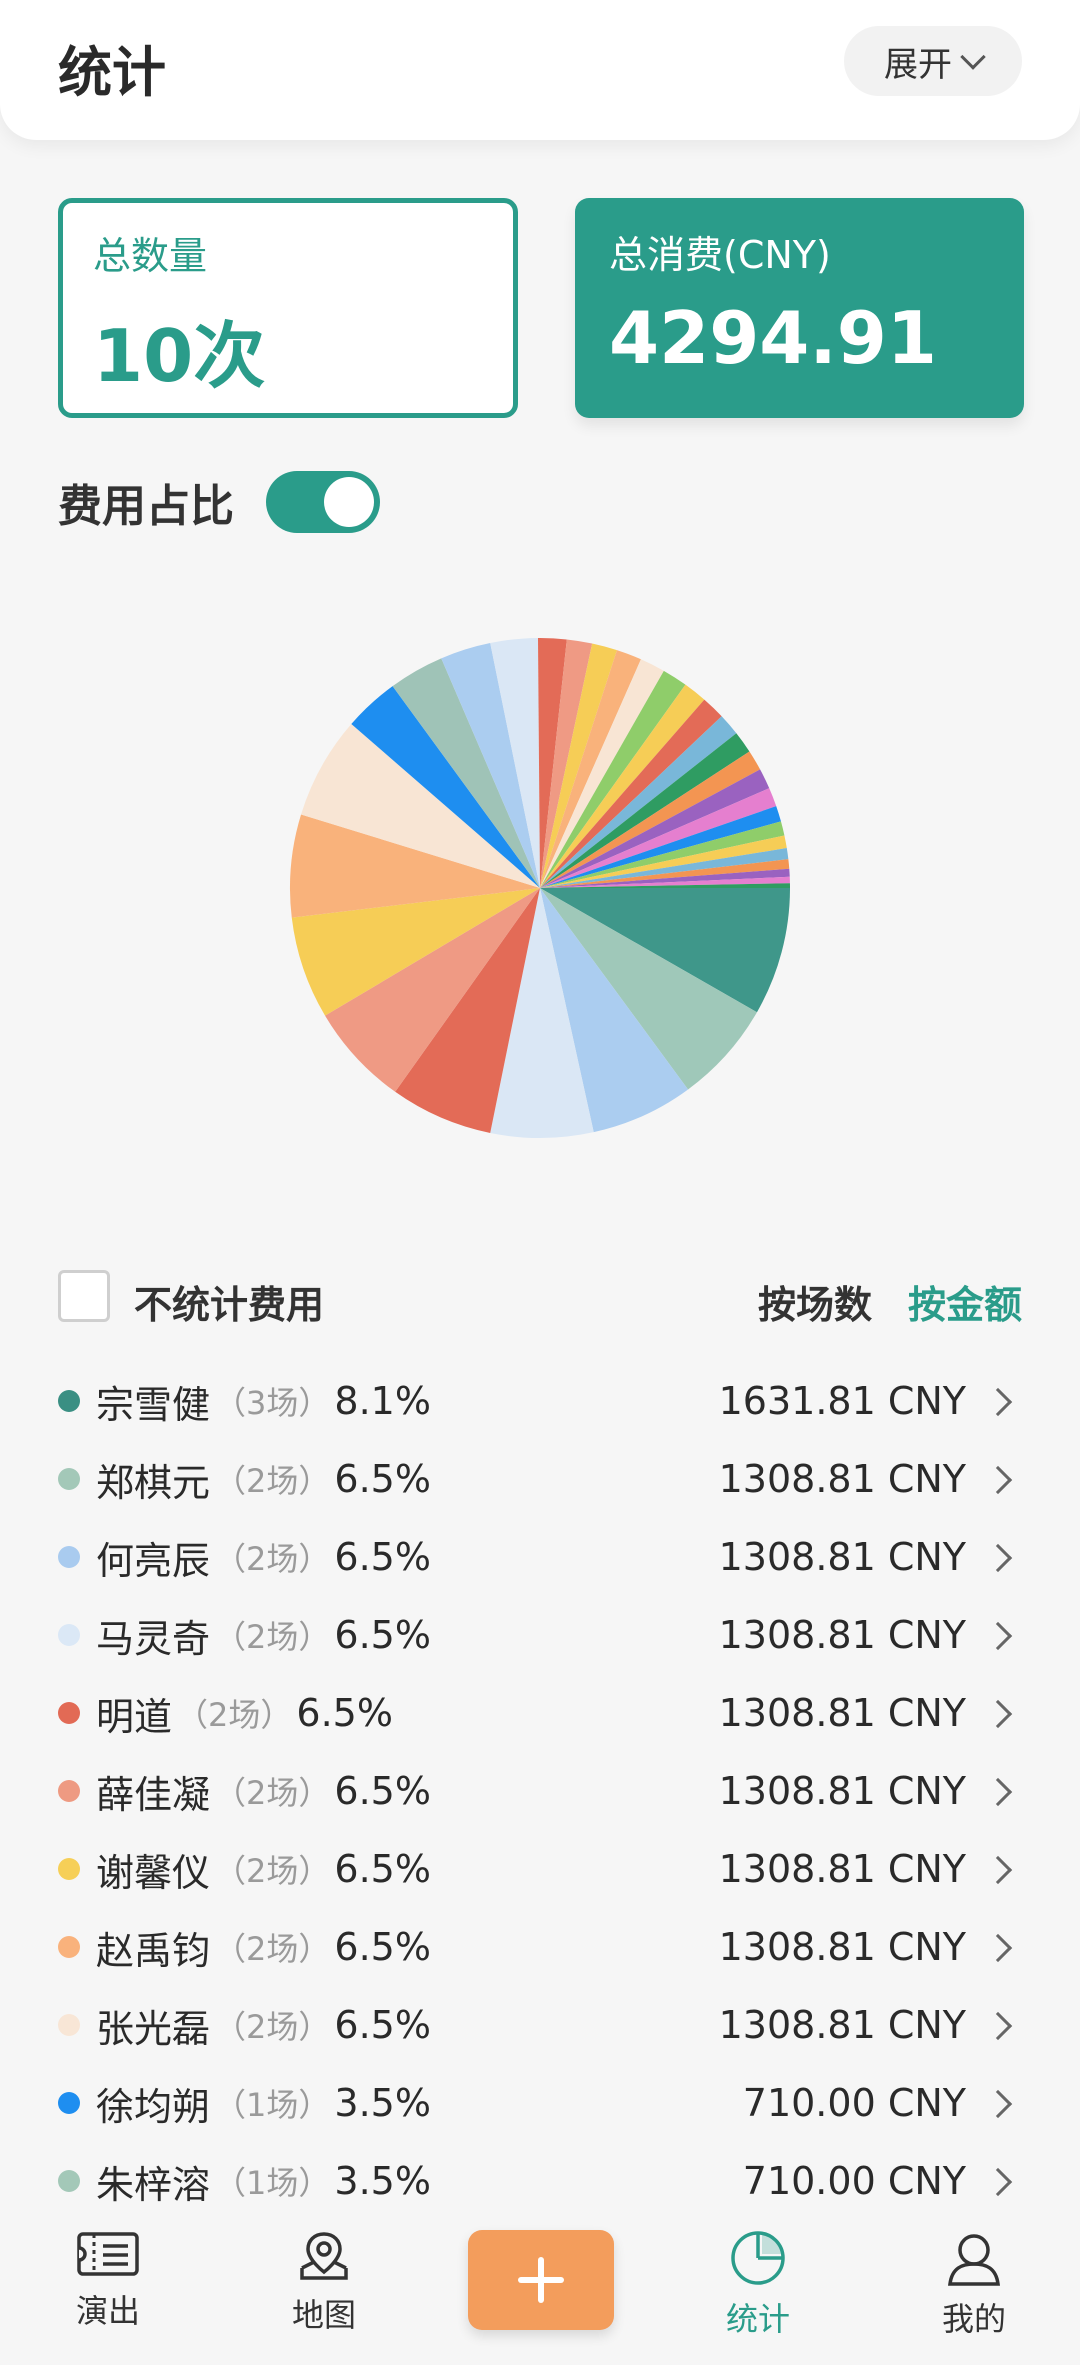  I want to click on pie-chart-icon, so click(758, 2258).